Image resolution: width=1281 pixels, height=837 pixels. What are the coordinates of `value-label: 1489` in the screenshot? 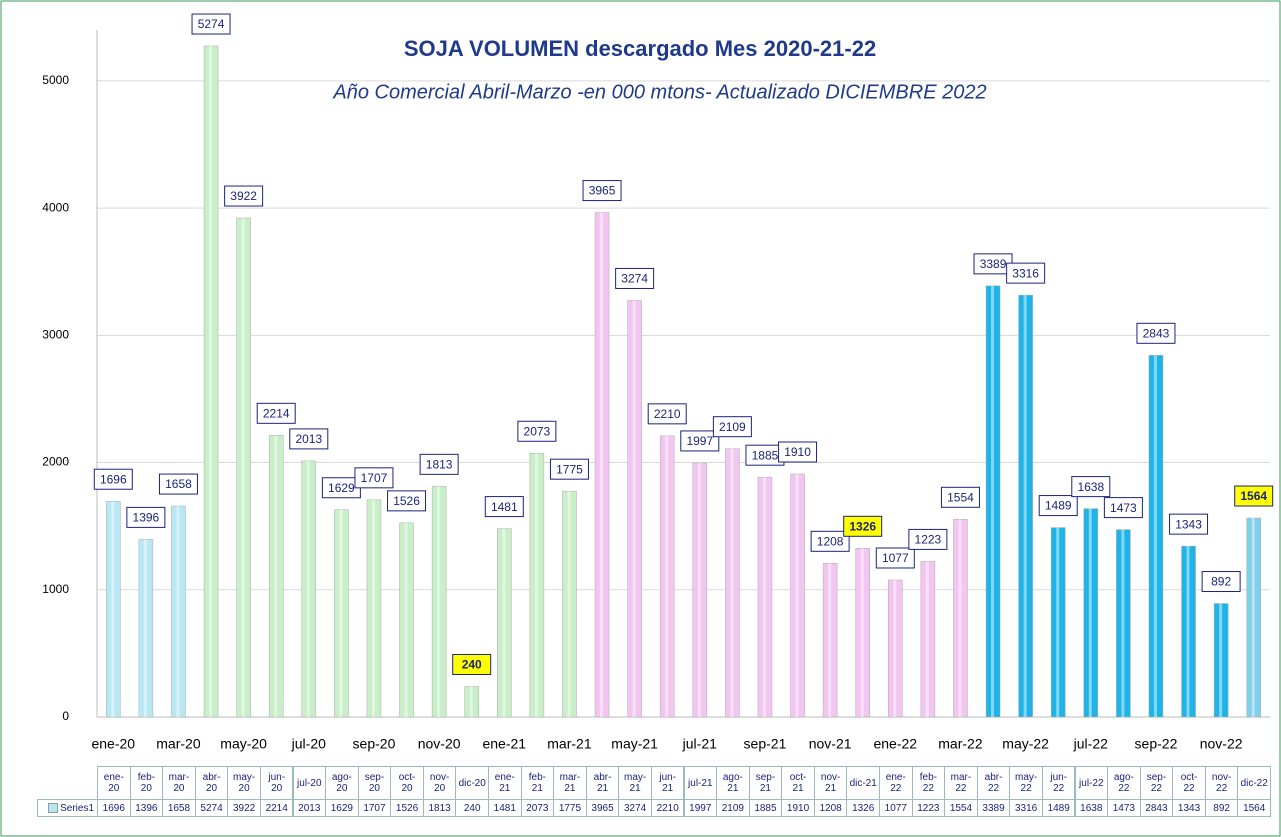 It's located at (1058, 506).